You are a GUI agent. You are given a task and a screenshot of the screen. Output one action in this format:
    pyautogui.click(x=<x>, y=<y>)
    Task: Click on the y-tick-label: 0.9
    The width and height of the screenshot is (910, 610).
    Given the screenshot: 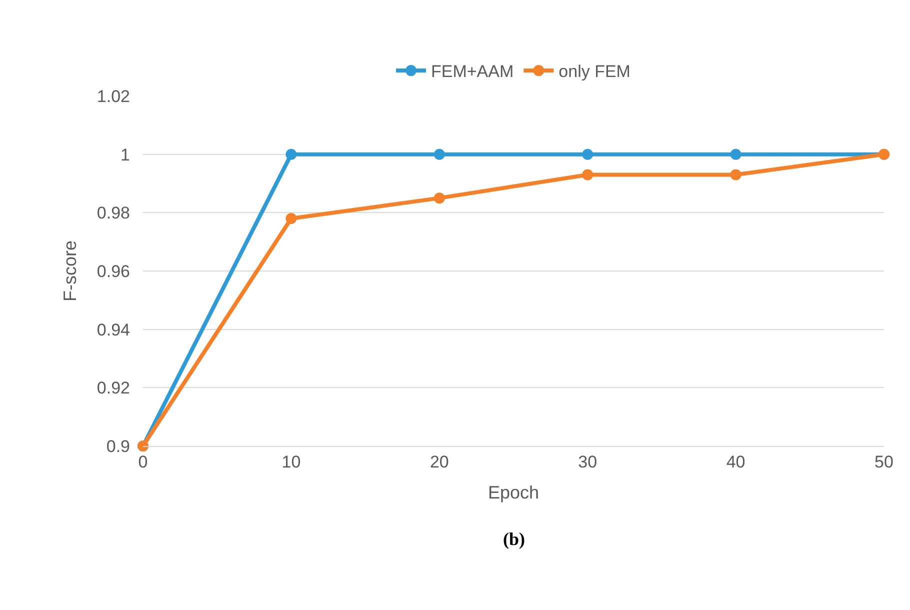 What is the action you would take?
    pyautogui.click(x=118, y=446)
    